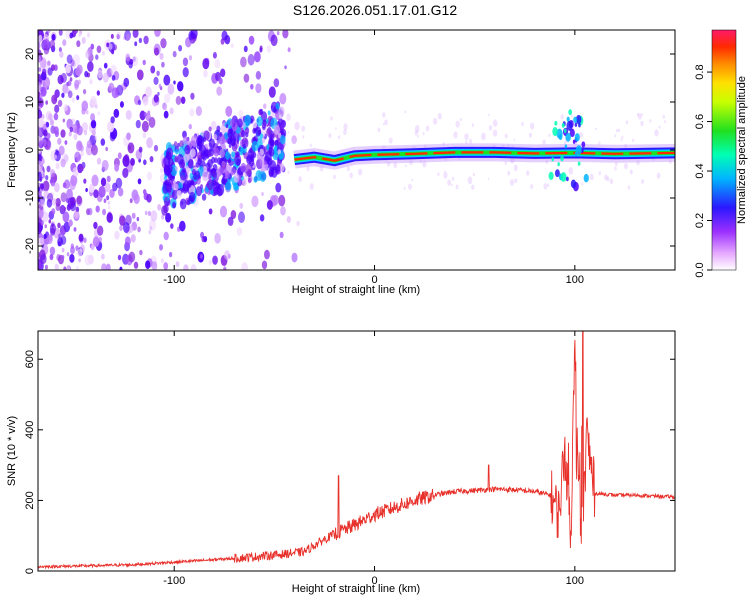  What do you see at coordinates (374, 581) in the screenshot?
I see `snr-xtick-label: 0` at bounding box center [374, 581].